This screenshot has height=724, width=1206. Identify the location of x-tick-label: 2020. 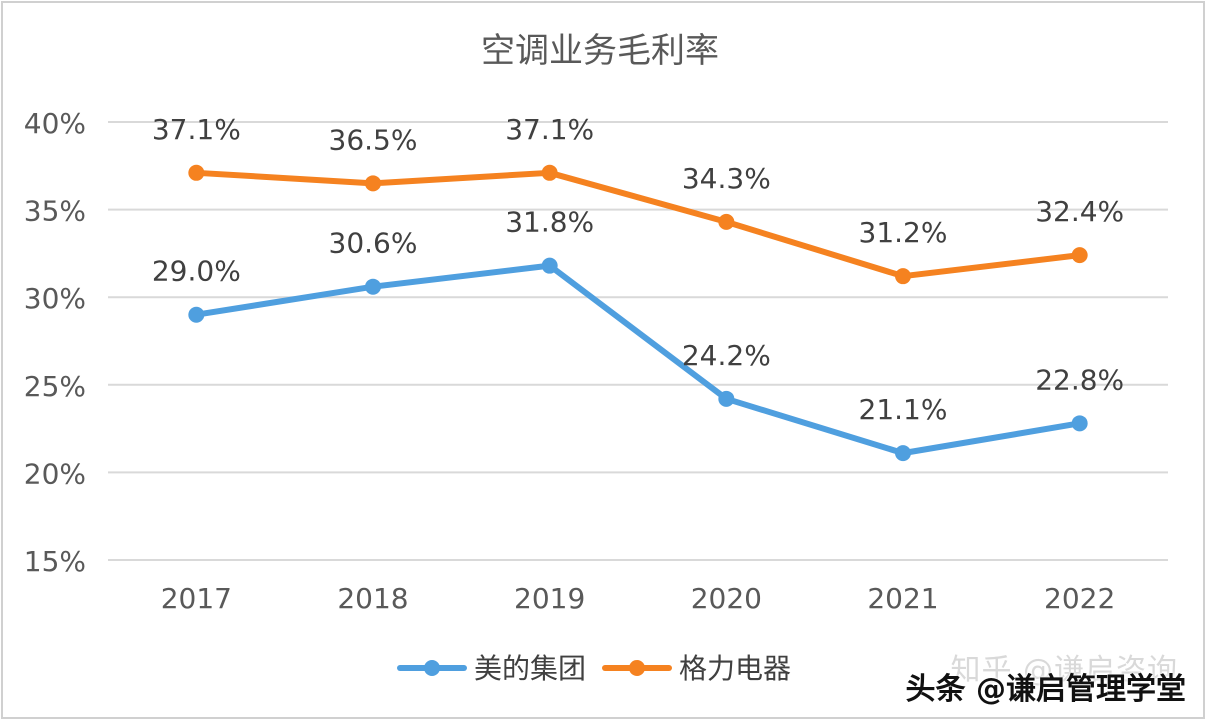
(726, 598).